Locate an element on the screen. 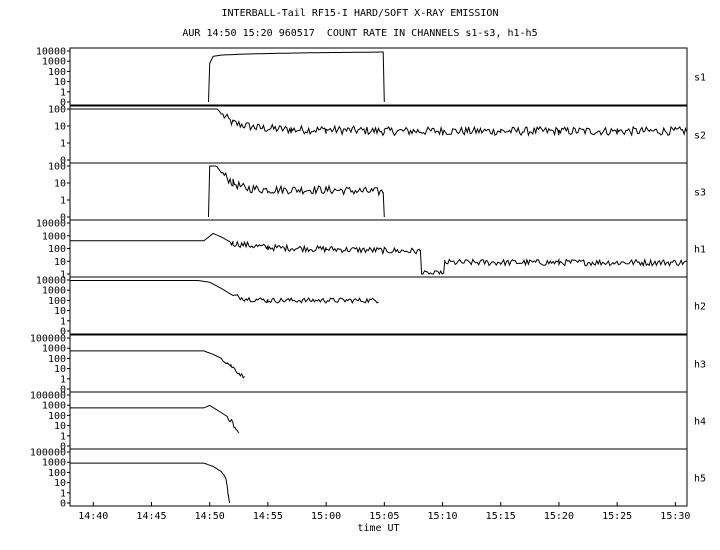 Image resolution: width=720 pixels, height=550 pixels. panel-label: h4 is located at coordinates (700, 422).